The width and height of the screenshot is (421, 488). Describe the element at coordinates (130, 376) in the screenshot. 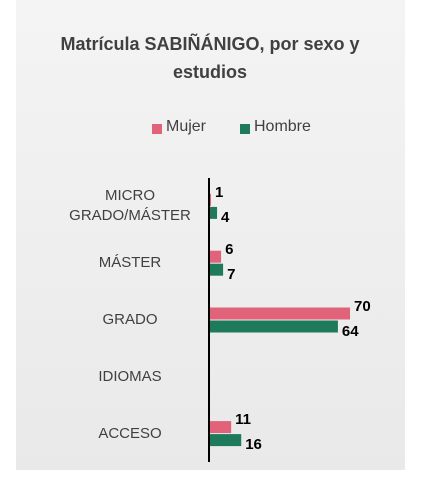

I see `y-tick-label: IDIOMAS` at that location.